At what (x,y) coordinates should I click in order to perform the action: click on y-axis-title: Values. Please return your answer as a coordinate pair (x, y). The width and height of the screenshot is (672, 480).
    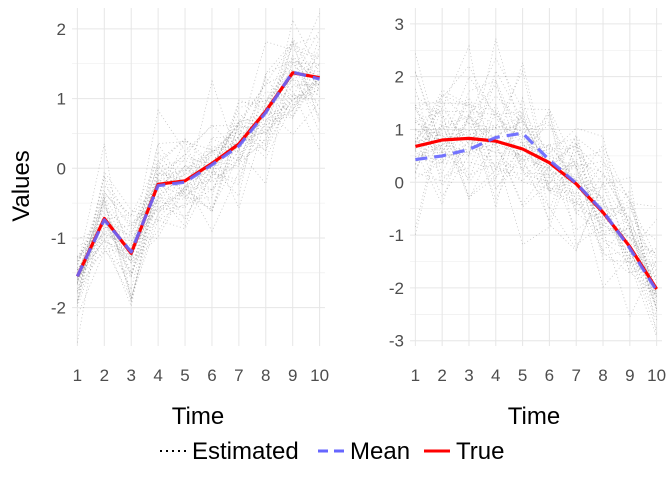
    Looking at the image, I should click on (21, 186).